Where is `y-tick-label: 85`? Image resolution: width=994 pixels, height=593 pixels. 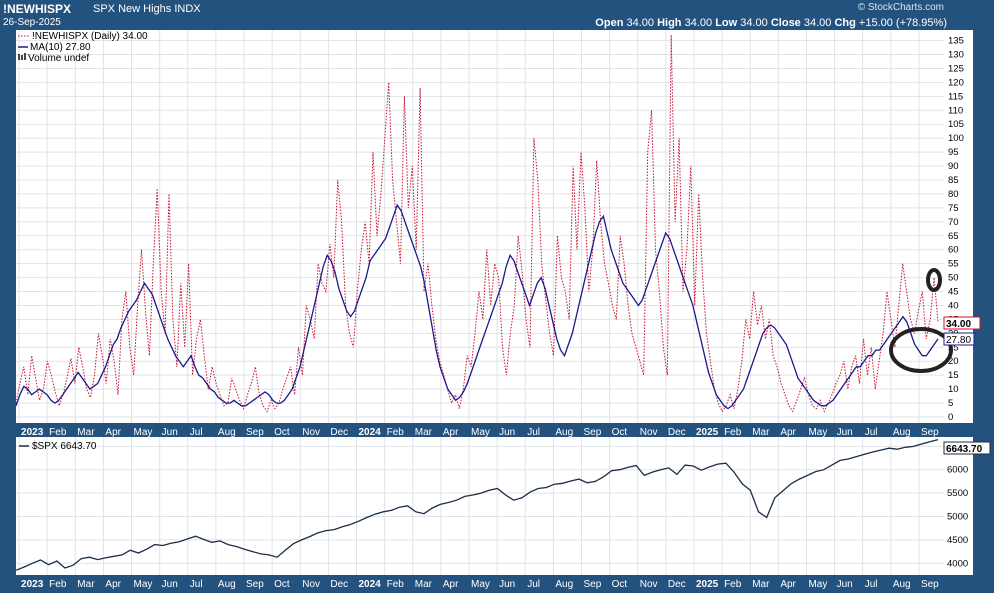 y-tick-label: 85 is located at coordinates (953, 180).